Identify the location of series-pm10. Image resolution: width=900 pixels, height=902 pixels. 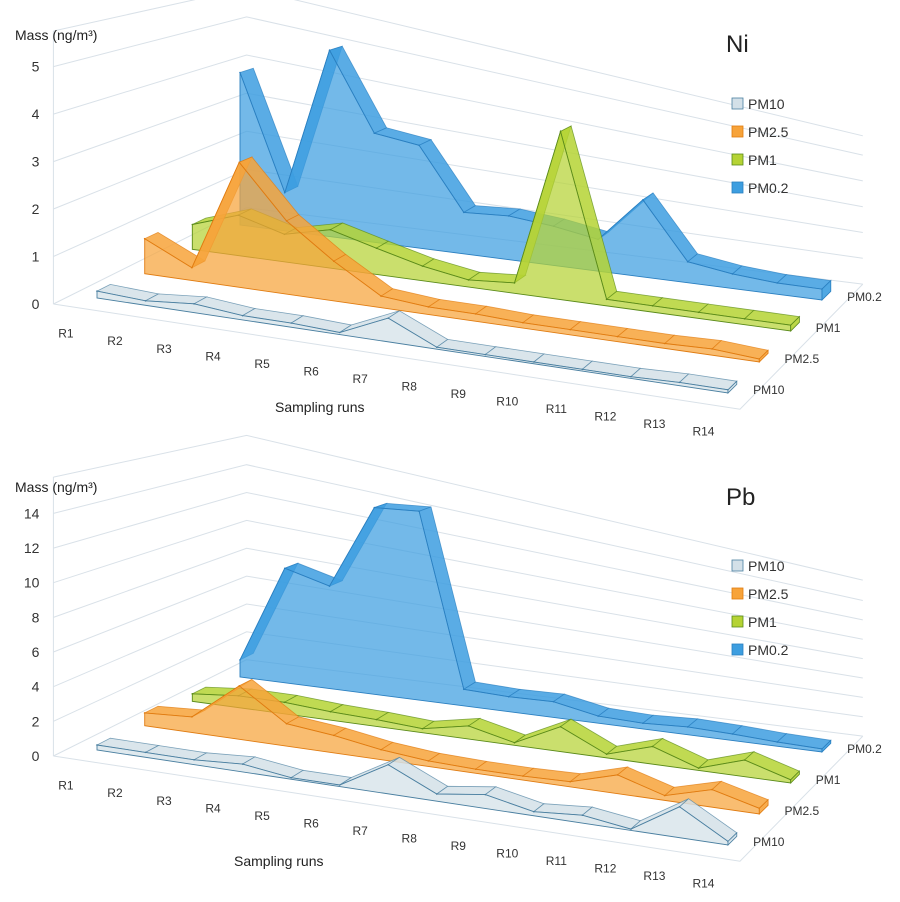
(416, 338).